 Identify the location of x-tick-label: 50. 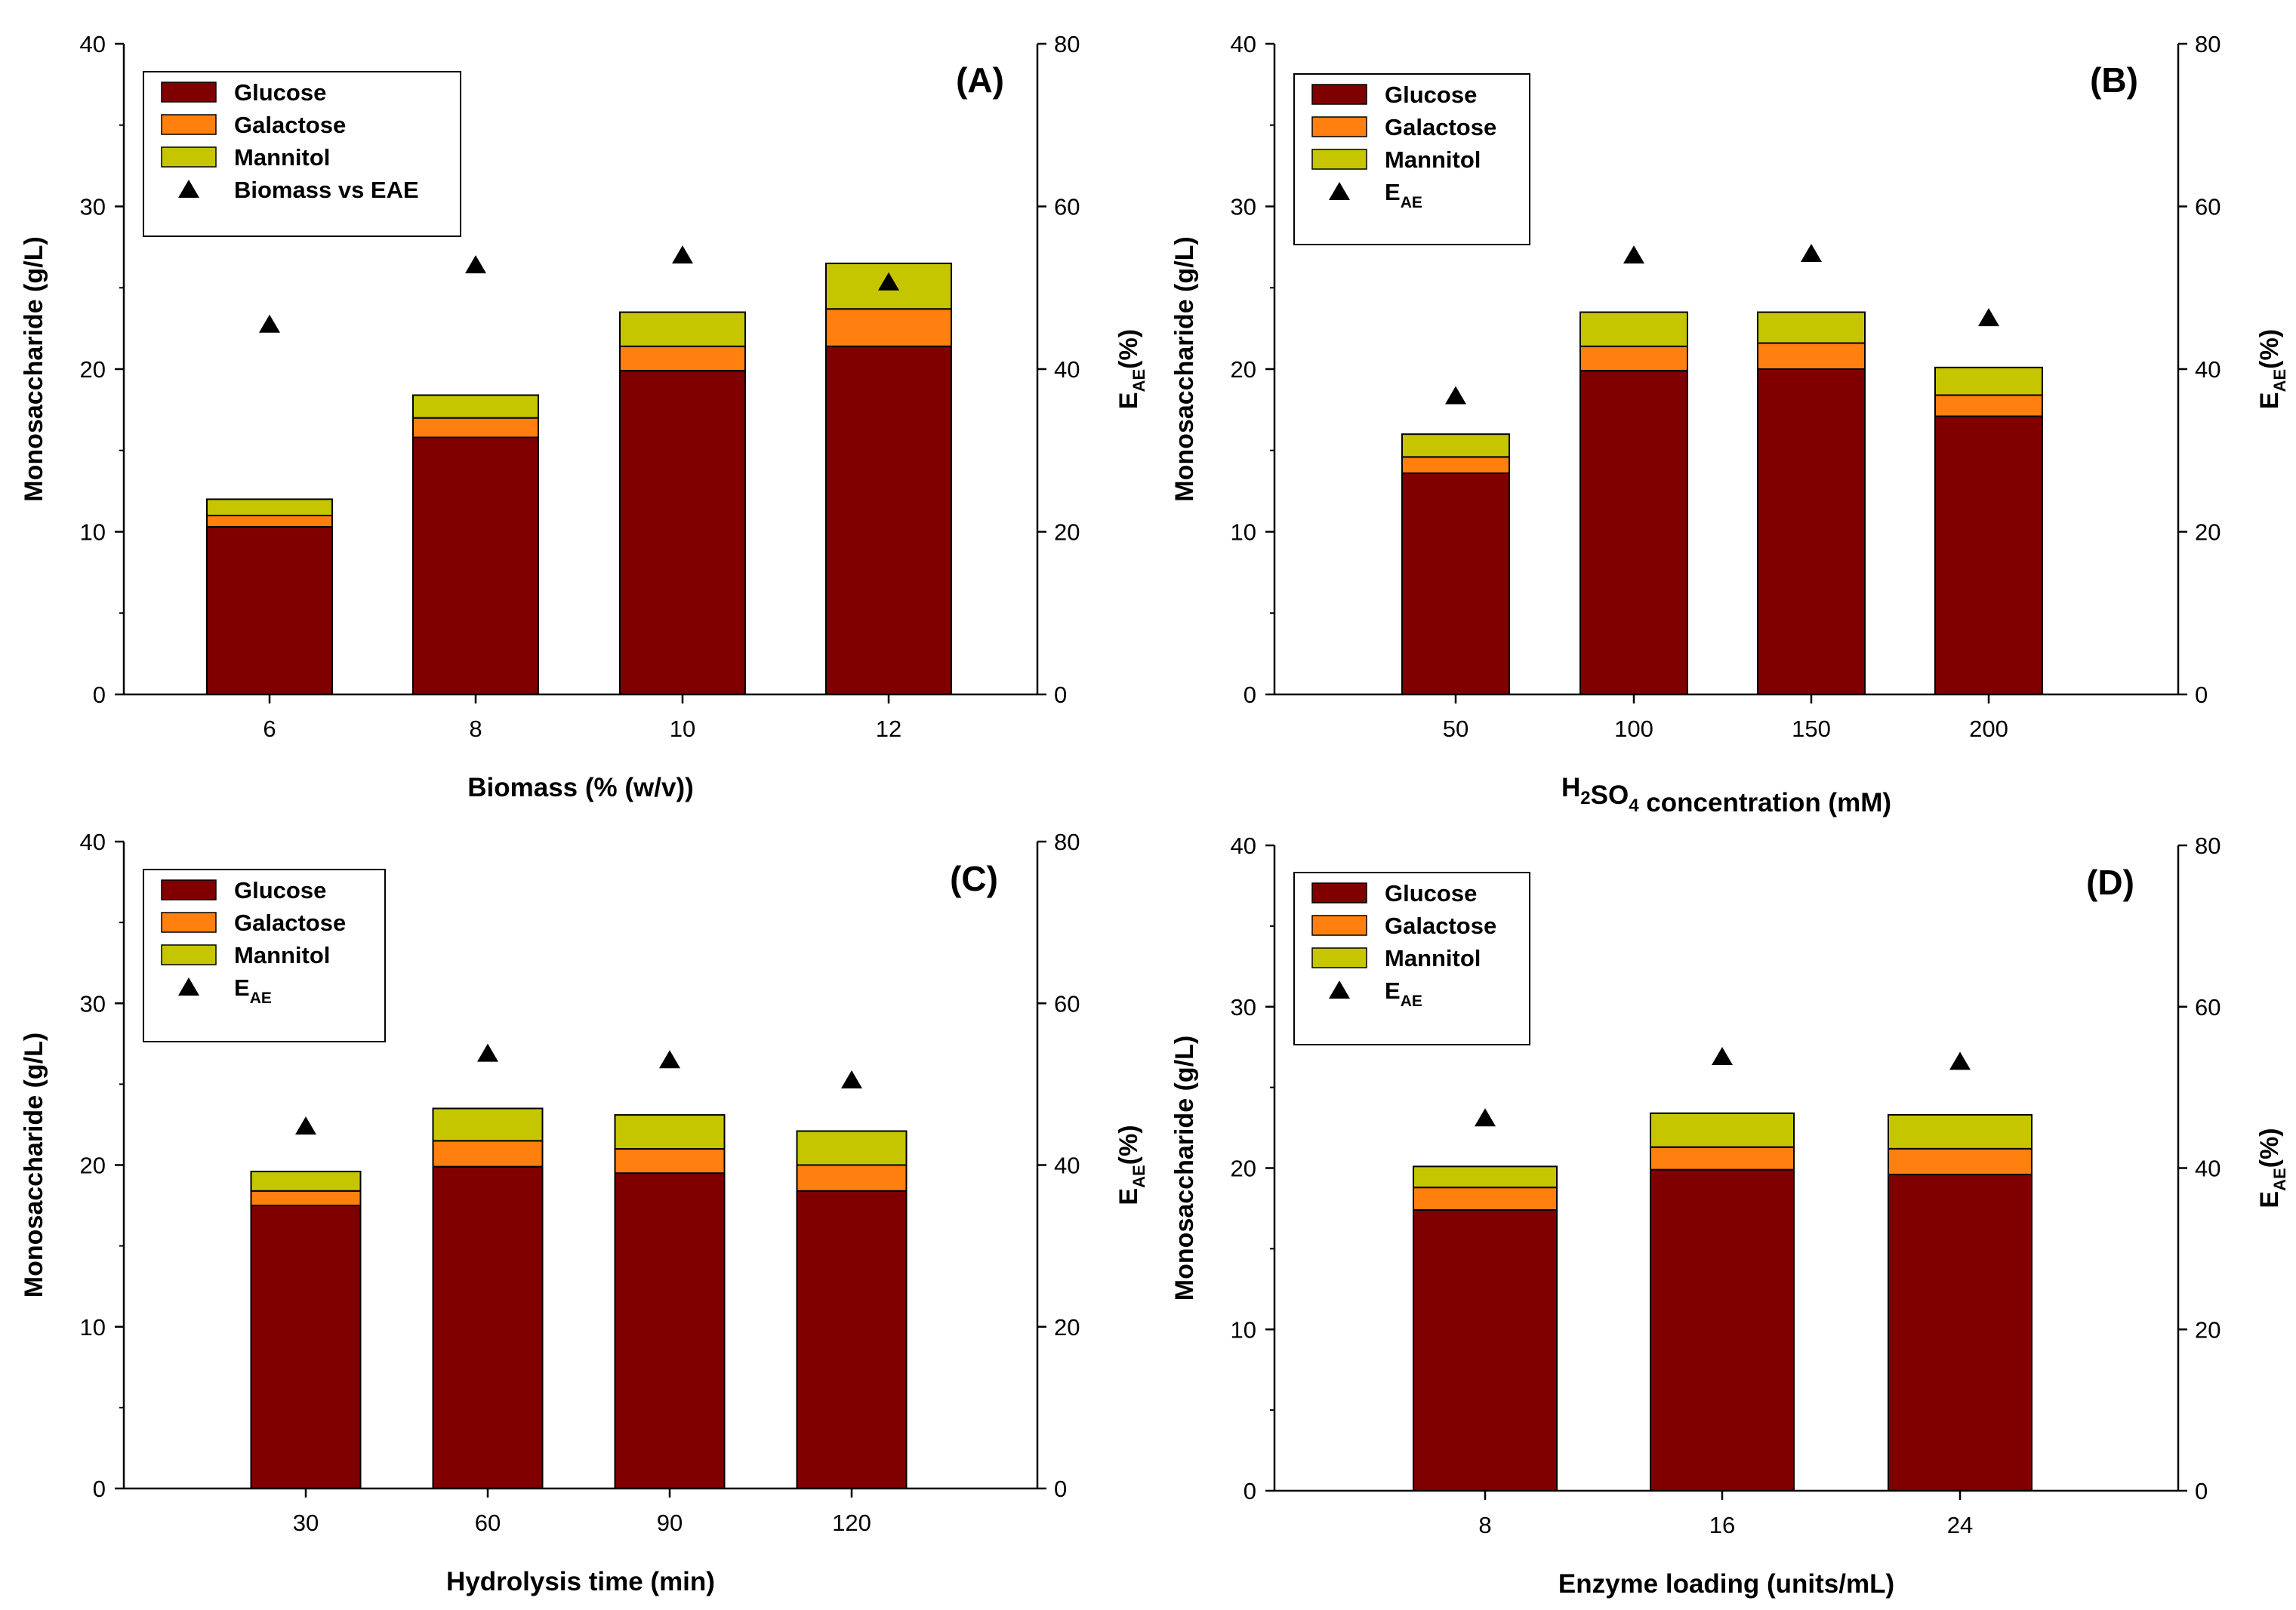
(1456, 729).